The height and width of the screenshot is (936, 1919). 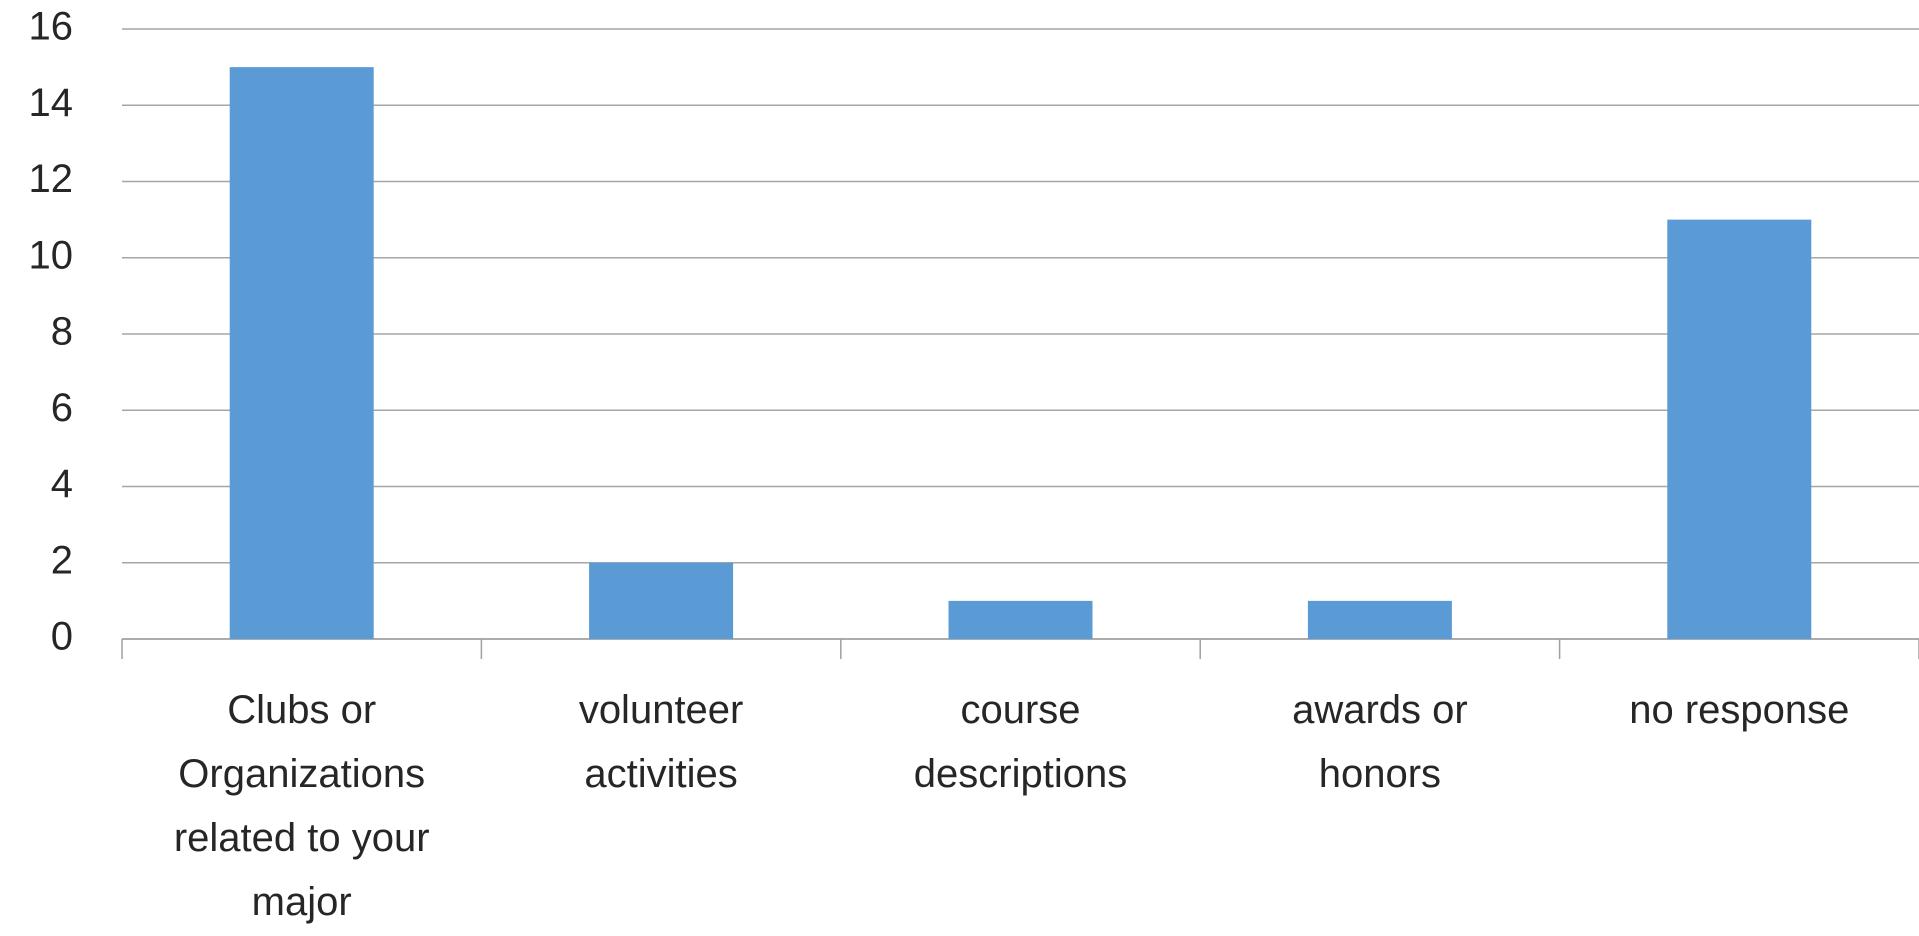 I want to click on y-tick-label: 2, so click(x=62, y=560).